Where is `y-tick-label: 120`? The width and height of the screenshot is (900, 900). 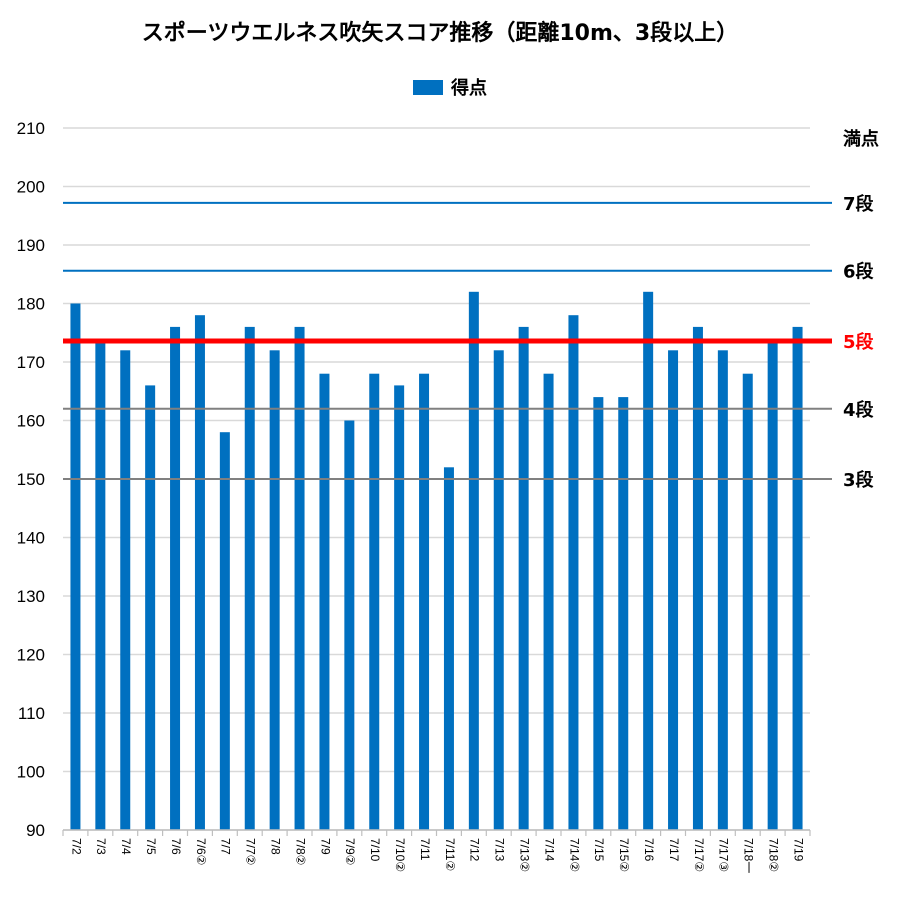
y-tick-label: 120 is located at coordinates (31, 655).